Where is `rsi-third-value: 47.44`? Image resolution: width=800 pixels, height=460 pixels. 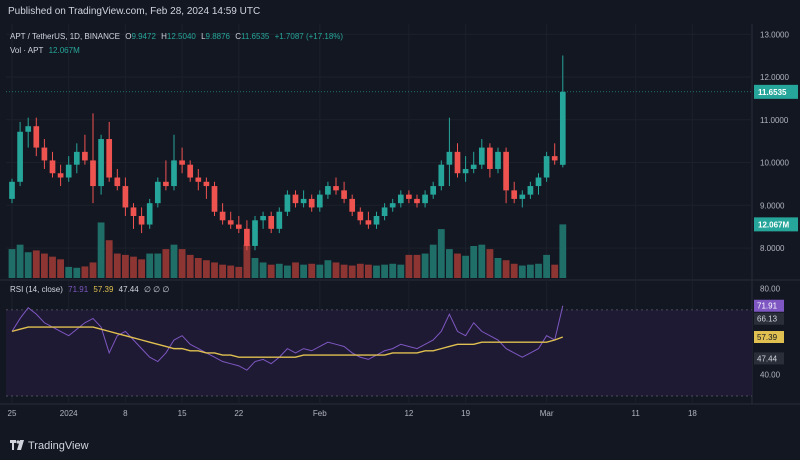 rsi-third-value: 47.44 is located at coordinates (128, 289).